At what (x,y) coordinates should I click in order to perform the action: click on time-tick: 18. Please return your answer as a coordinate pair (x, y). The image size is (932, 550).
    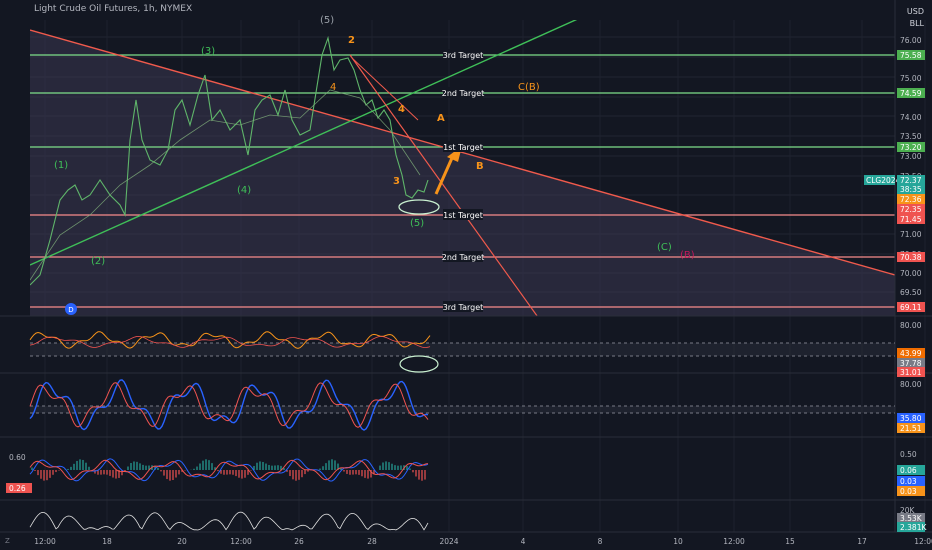
    Looking at the image, I should click on (107, 541).